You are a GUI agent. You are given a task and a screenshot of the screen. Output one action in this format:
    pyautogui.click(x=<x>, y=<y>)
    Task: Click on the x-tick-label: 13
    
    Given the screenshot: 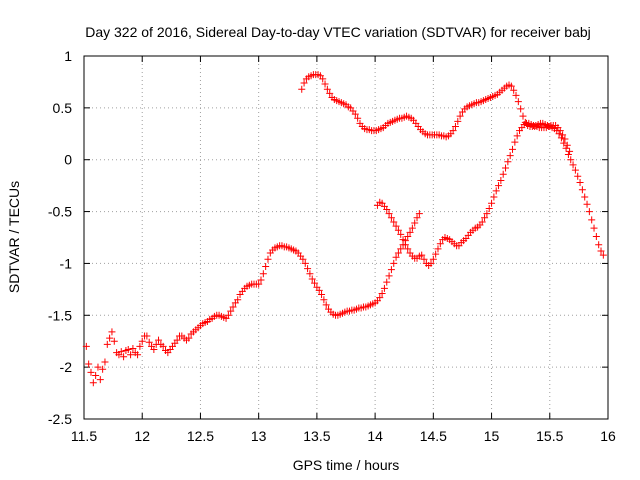 What is the action you would take?
    pyautogui.click(x=259, y=436)
    